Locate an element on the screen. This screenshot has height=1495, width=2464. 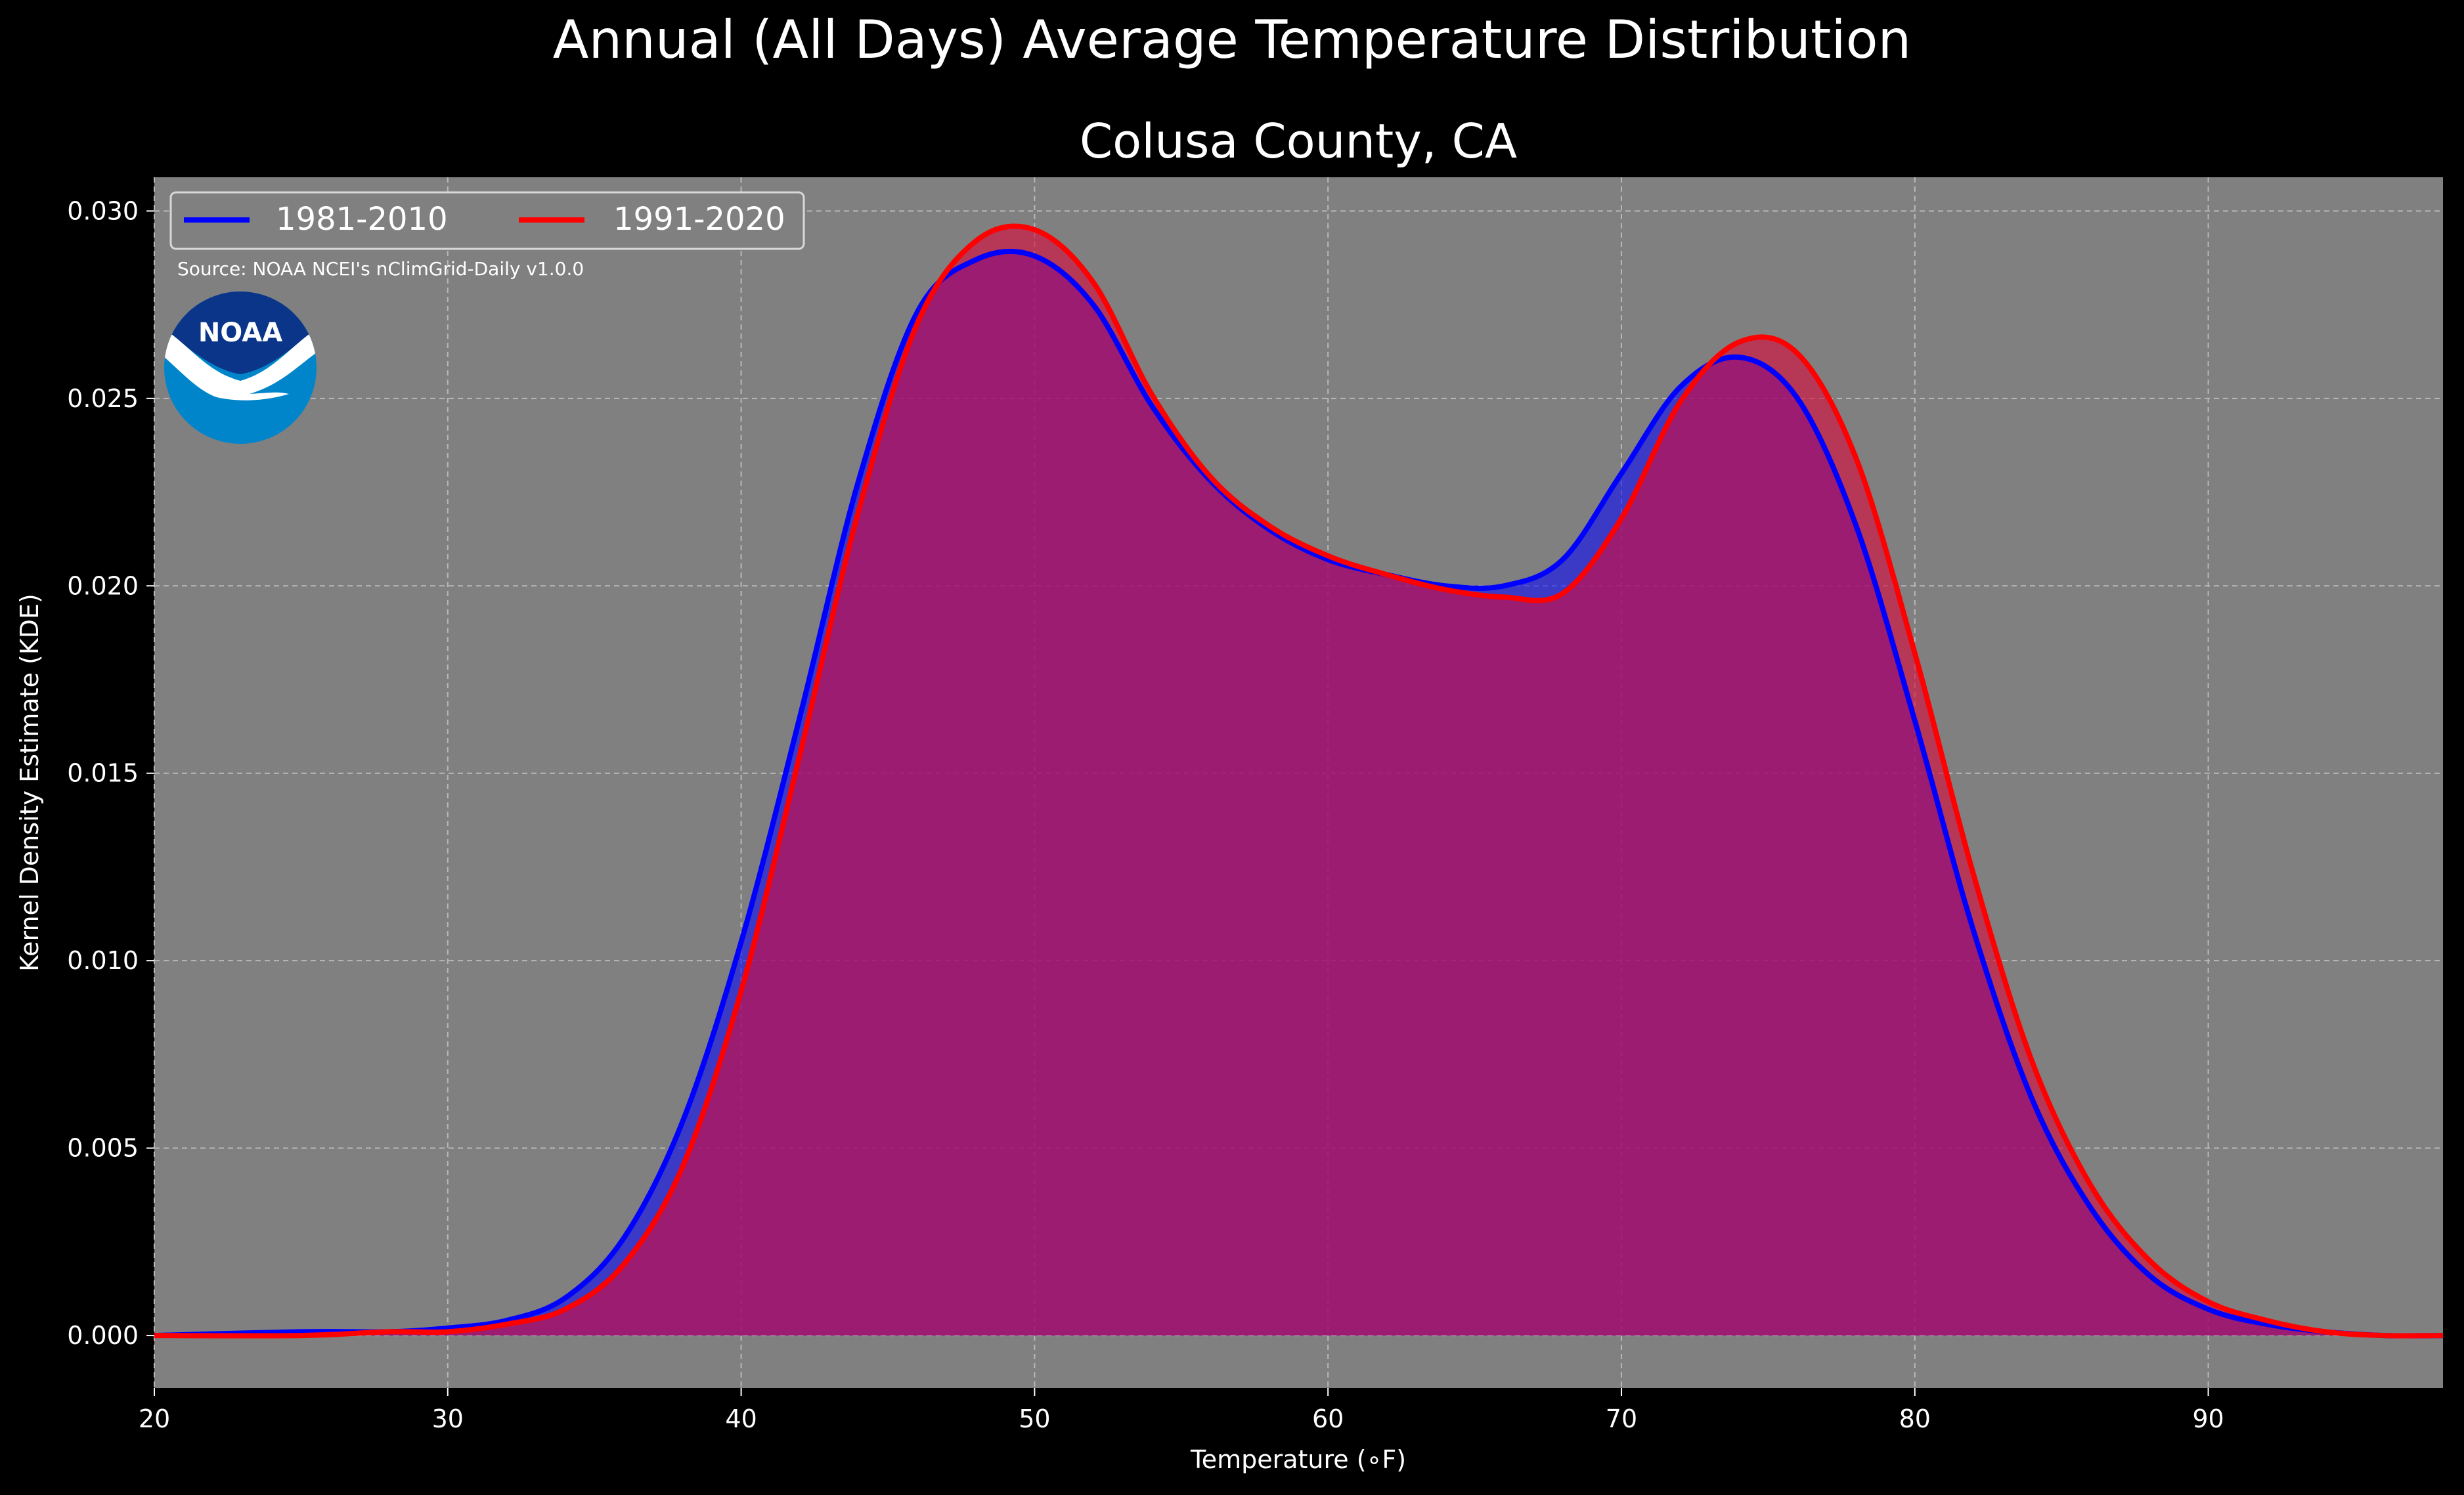
y-tick-label: 0.015 is located at coordinates (103, 773).